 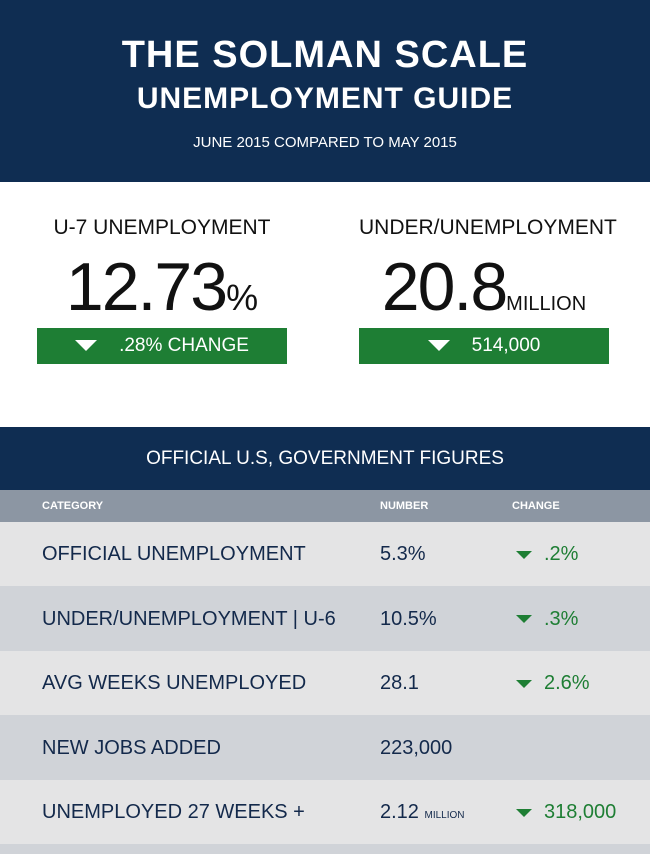 I want to click on table-row: OFFICIAL UNEMPLOYMENT 5.3% .2%, so click(x=325, y=554).